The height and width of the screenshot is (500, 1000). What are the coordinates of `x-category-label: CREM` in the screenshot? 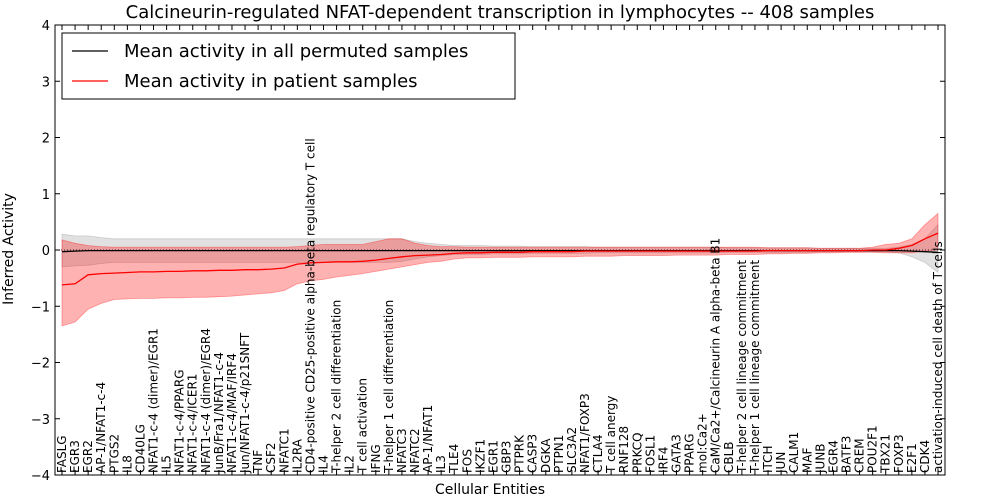 It's located at (860, 455).